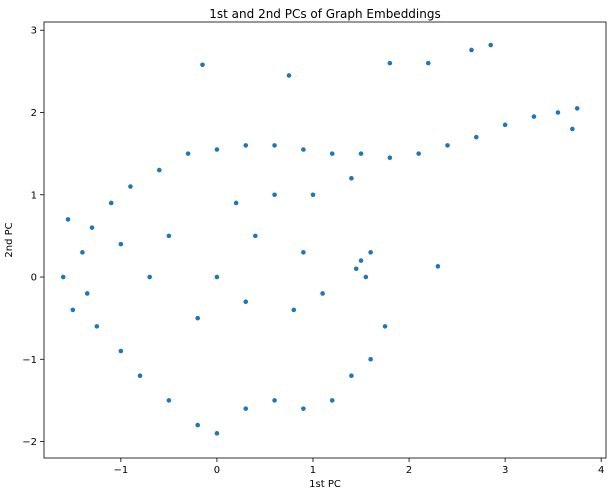 The height and width of the screenshot is (496, 611). Describe the element at coordinates (34, 195) in the screenshot. I see `y-tick-label: 1` at that location.